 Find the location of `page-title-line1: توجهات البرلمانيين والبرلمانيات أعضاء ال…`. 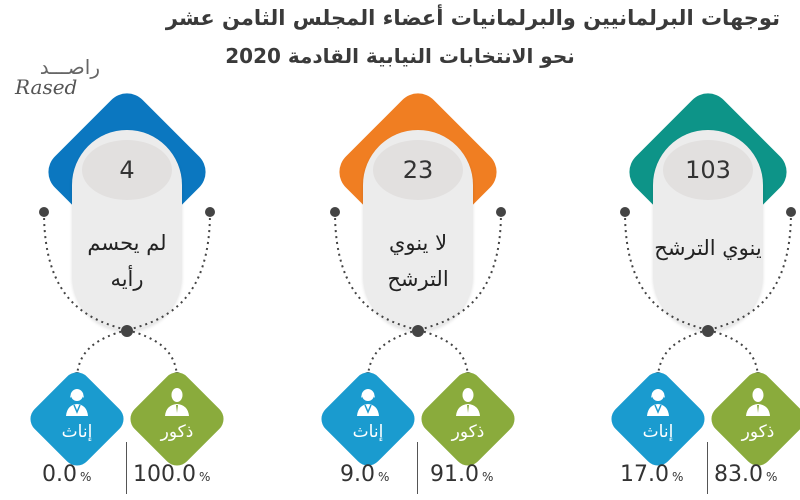

page-title-line1: توجهات البرلمانيين والبرلمانيات أعضاء ال… is located at coordinates (472, 18).